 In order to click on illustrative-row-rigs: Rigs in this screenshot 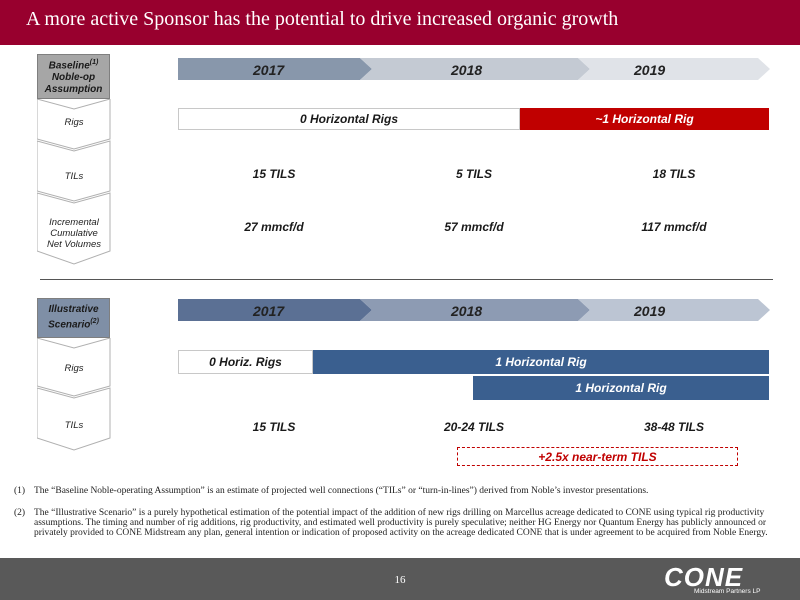, I will do `click(74, 368)`.